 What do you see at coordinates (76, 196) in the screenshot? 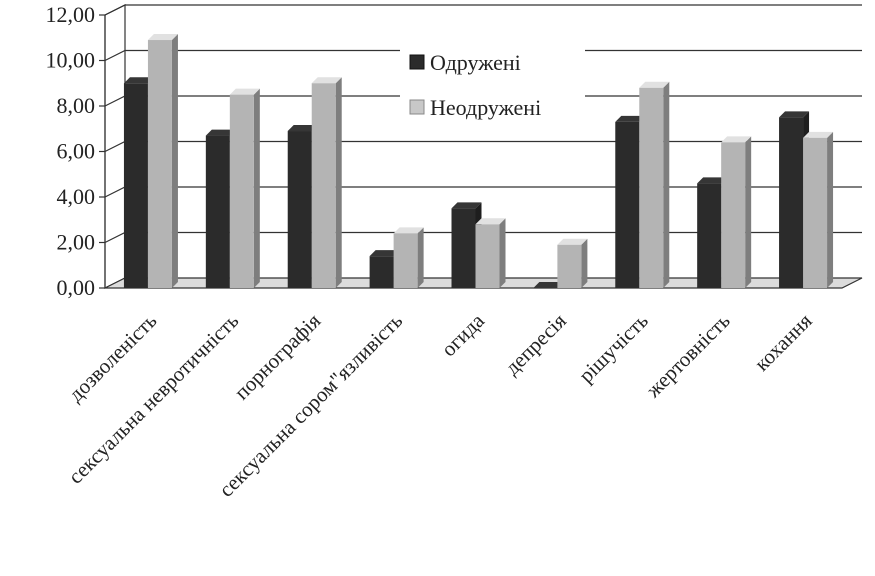
I see `y-tick-label: 4,00` at bounding box center [76, 196].